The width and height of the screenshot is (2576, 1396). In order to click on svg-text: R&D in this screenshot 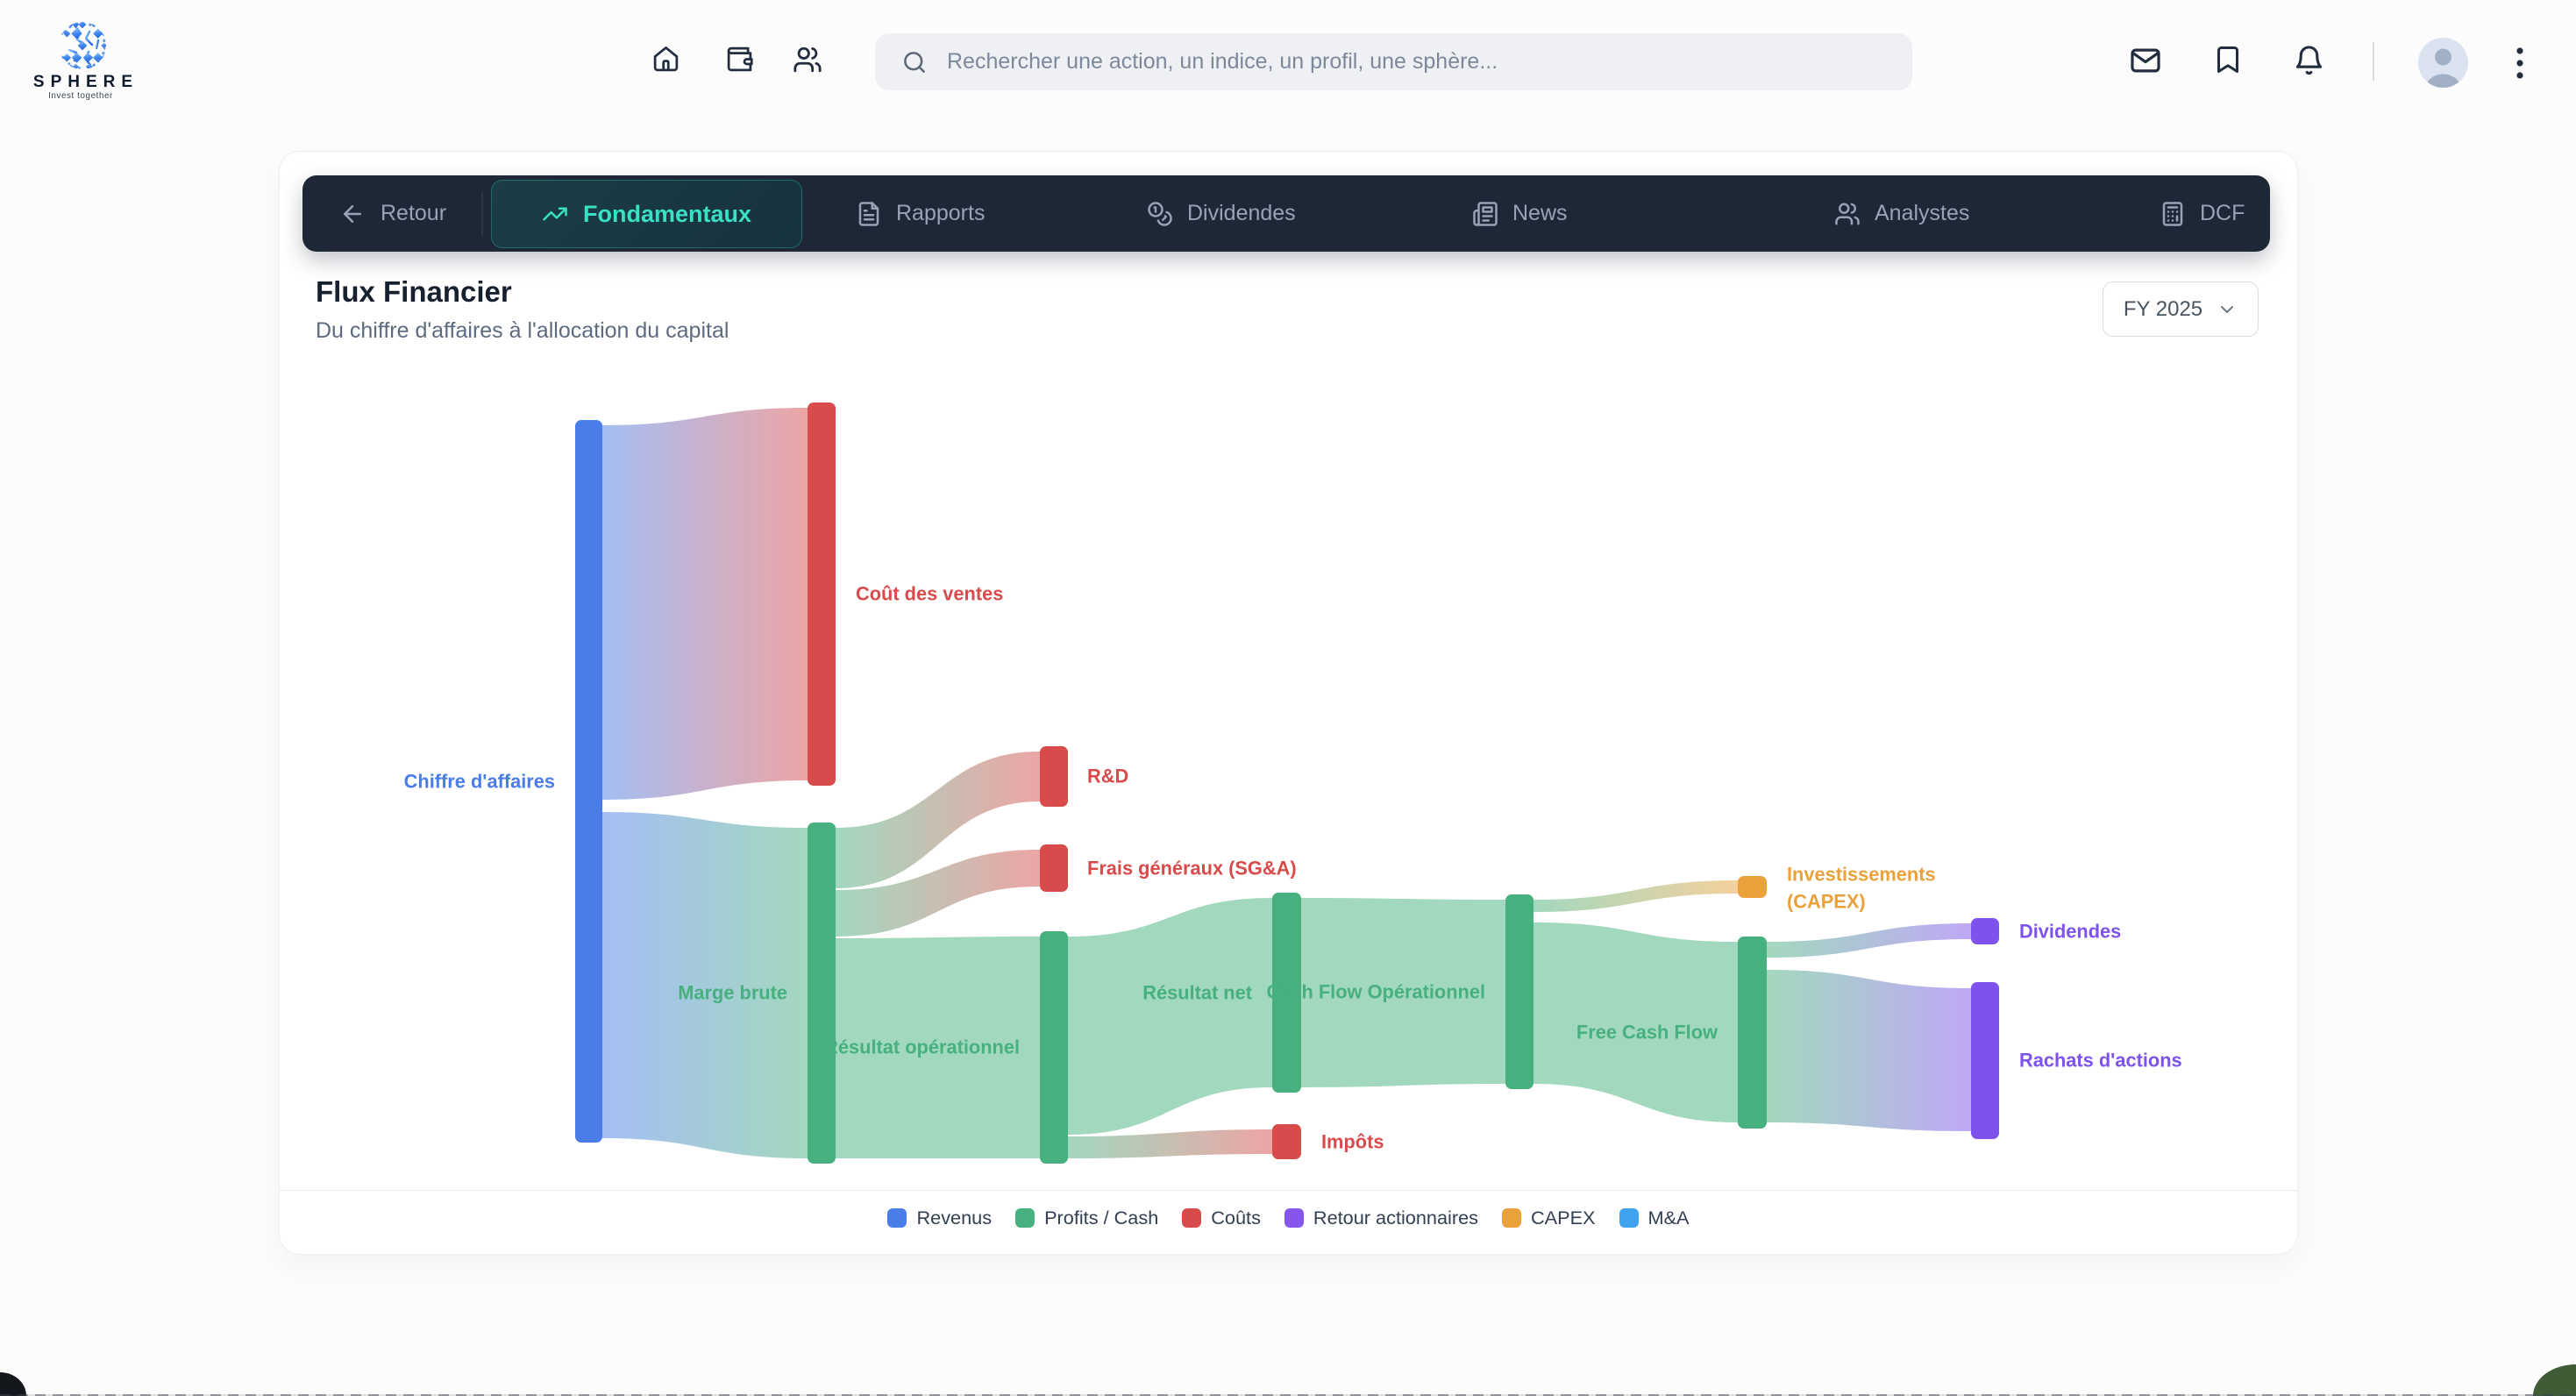, I will do `click(1107, 776)`.